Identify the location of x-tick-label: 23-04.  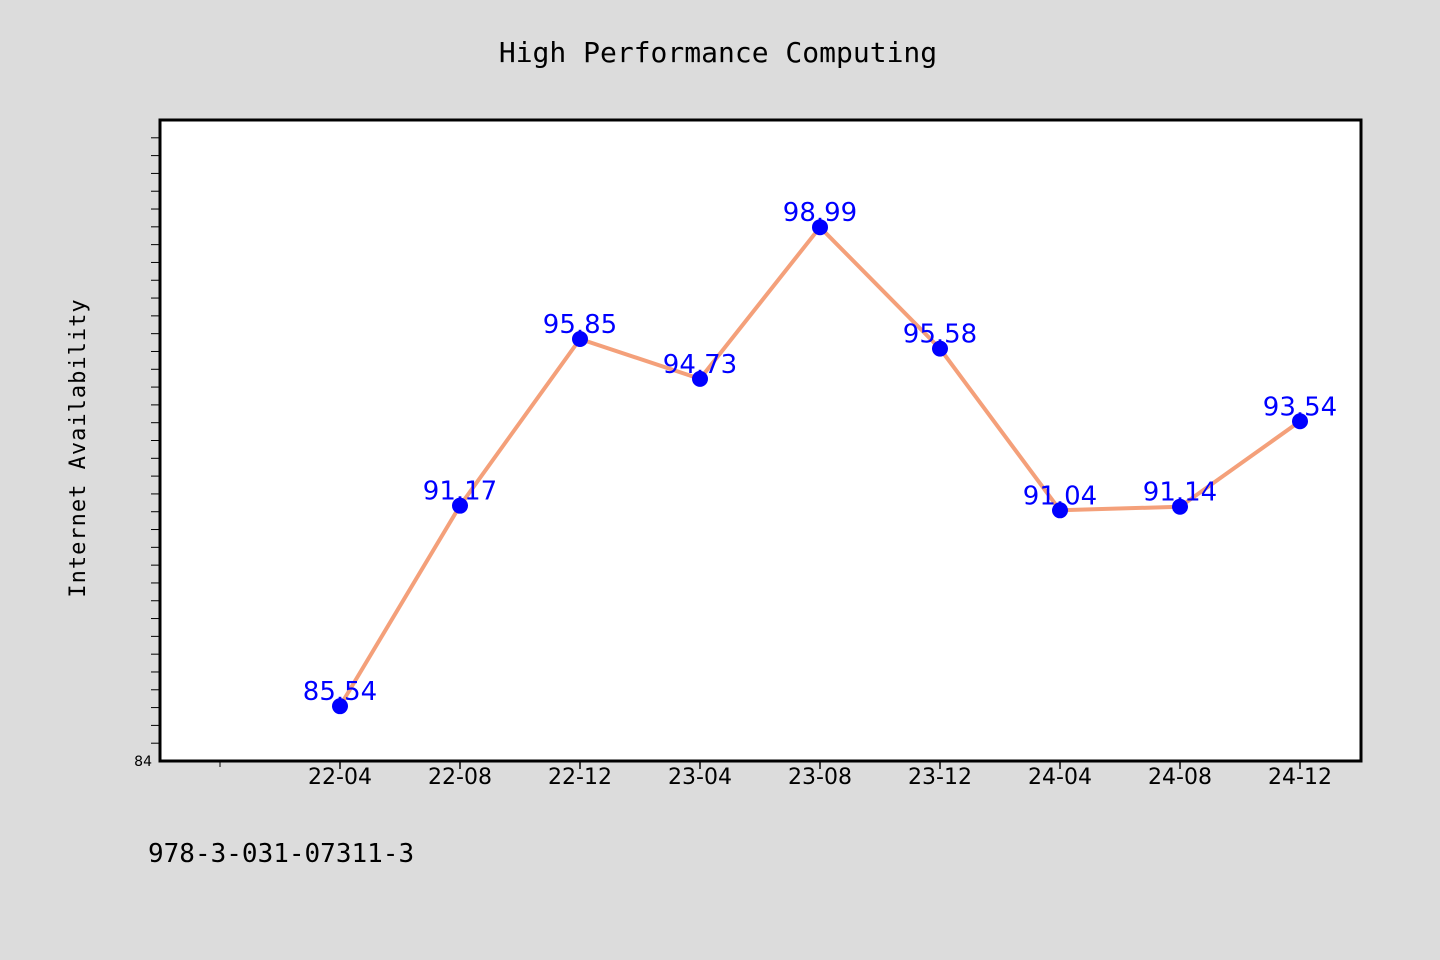
(700, 777).